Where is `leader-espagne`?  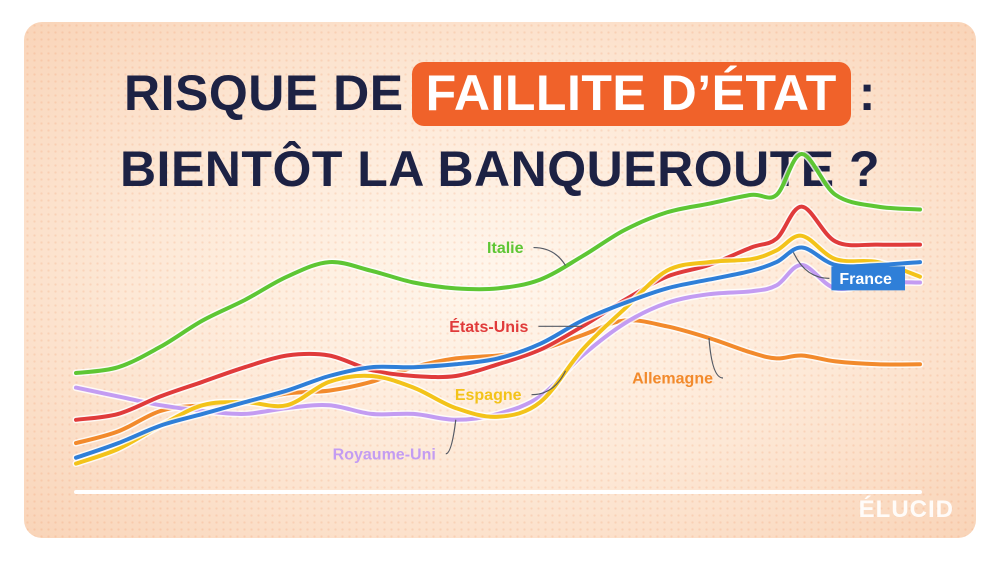 leader-espagne is located at coordinates (549, 383).